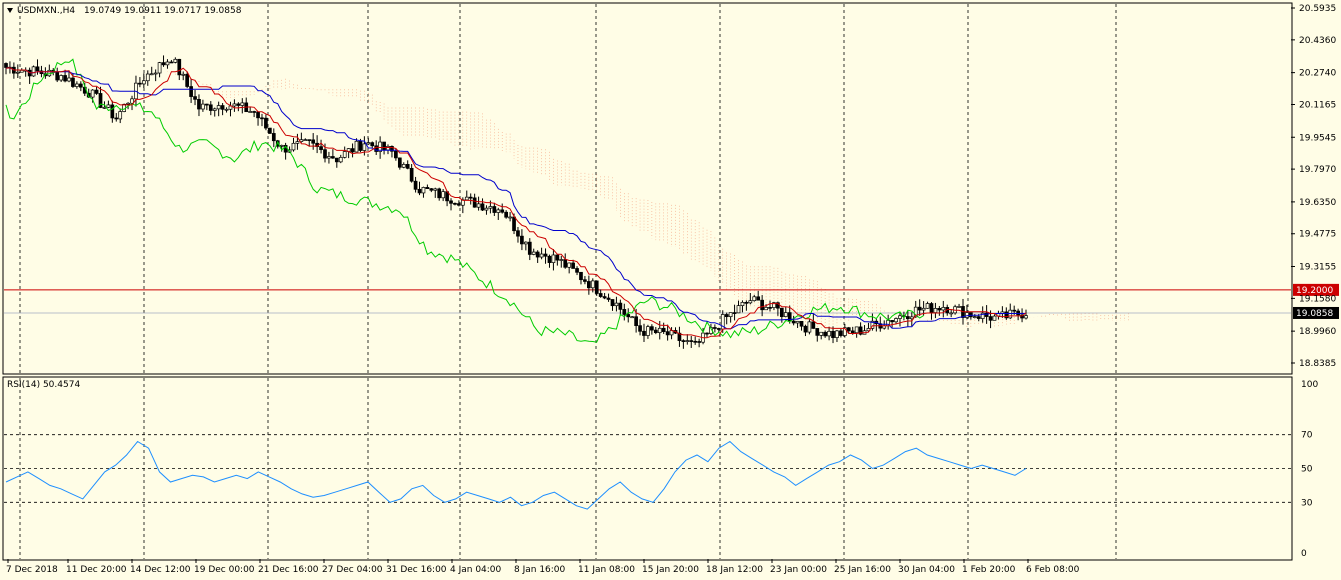 This screenshot has height=580, width=1341. Describe the element at coordinates (1317, 299) in the screenshot. I see `price-tick-label: 19.1580` at that location.